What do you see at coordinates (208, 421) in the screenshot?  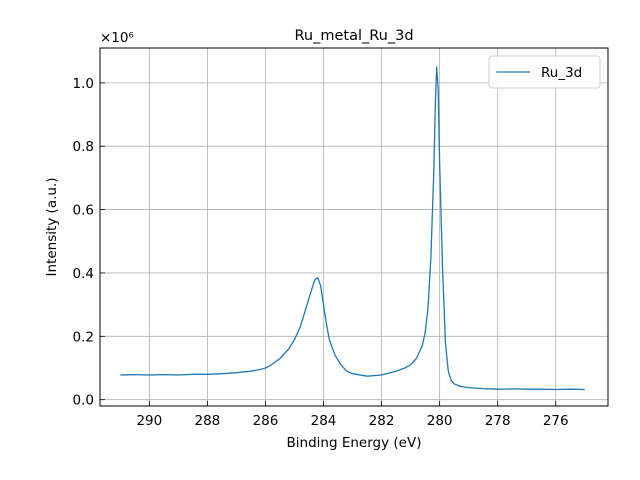 I see `x-tick-label: 288` at bounding box center [208, 421].